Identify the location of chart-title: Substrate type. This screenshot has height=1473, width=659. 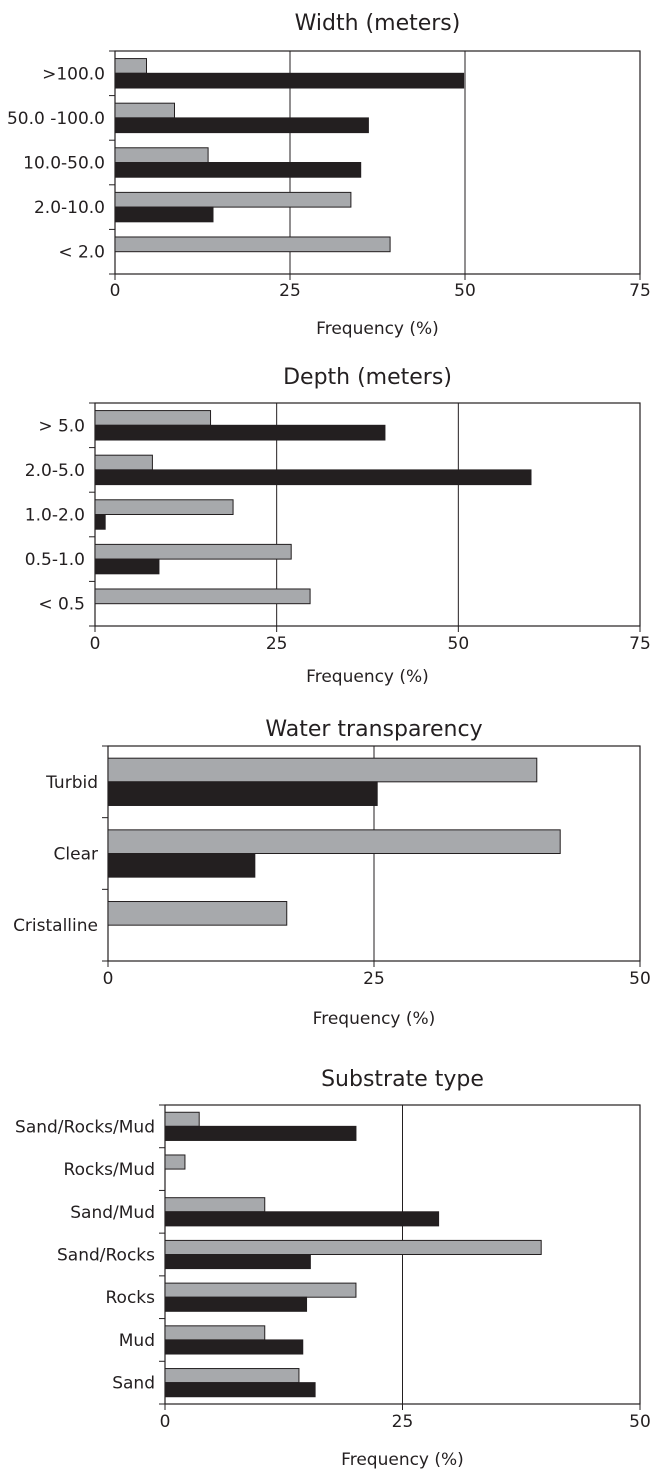
(402, 1079).